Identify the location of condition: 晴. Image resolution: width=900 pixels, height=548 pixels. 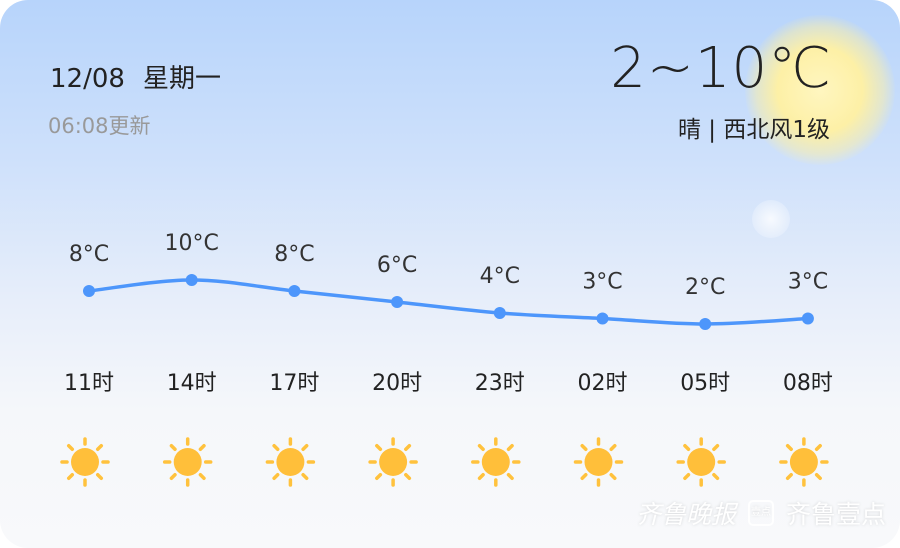
(689, 130).